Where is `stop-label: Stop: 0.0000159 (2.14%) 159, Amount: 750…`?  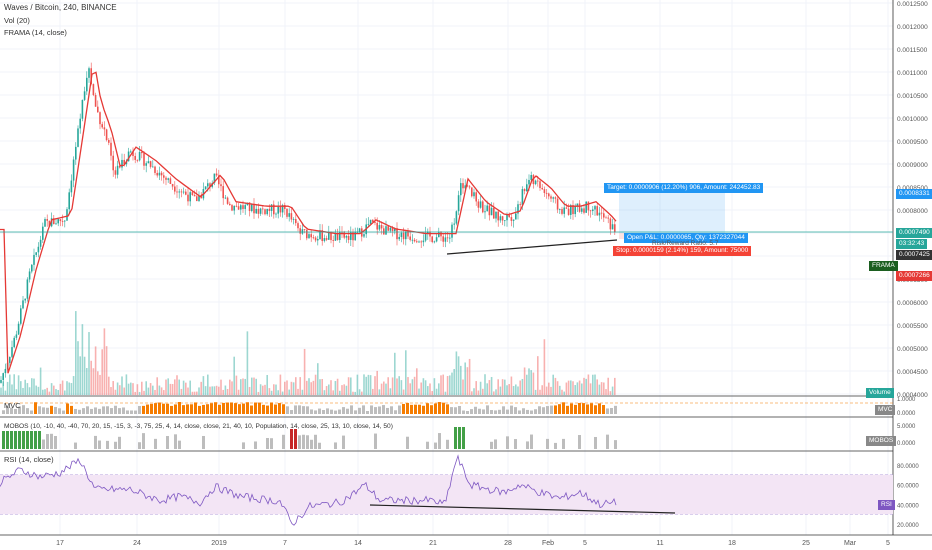 stop-label: Stop: 0.0000159 (2.14%) 159, Amount: 750… is located at coordinates (682, 251).